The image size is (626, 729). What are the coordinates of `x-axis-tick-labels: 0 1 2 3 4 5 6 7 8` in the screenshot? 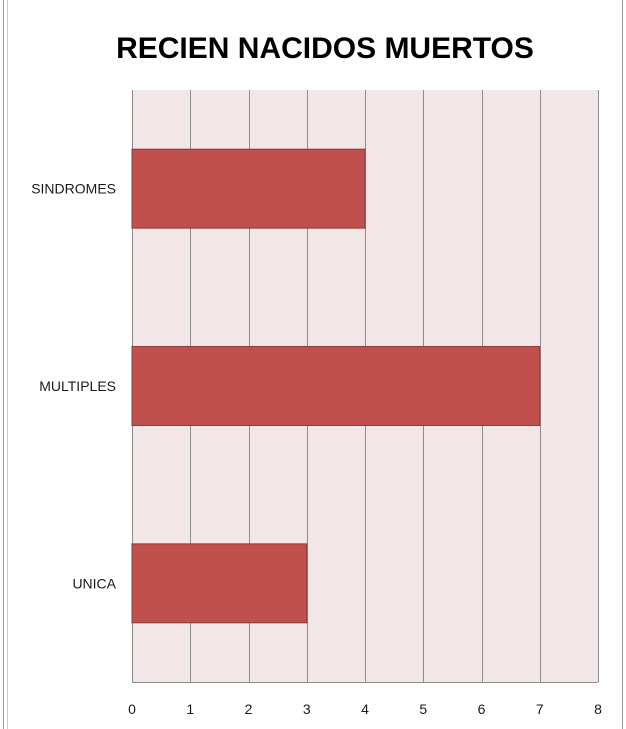 It's located at (365, 709).